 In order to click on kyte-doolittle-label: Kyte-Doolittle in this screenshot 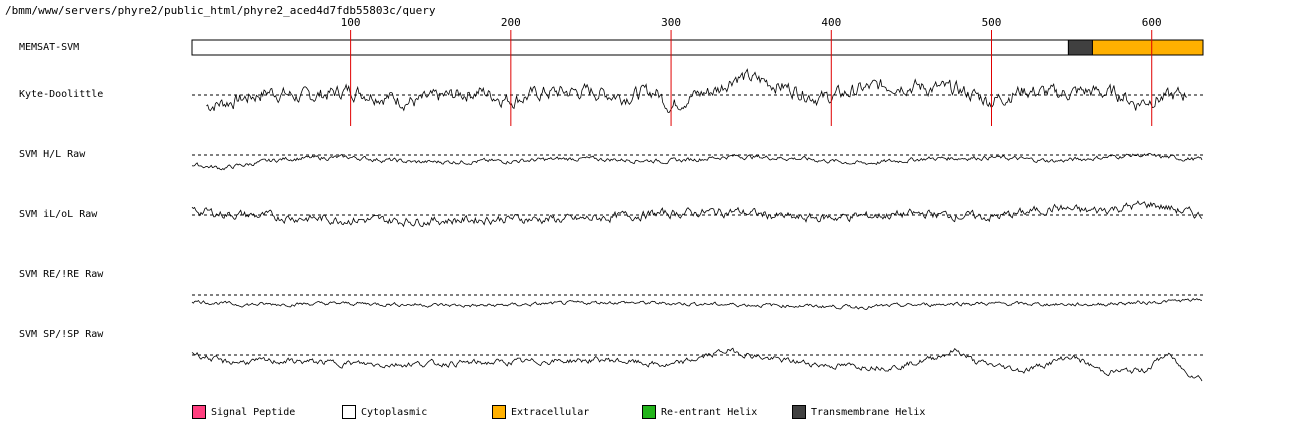, I will do `click(61, 94)`.